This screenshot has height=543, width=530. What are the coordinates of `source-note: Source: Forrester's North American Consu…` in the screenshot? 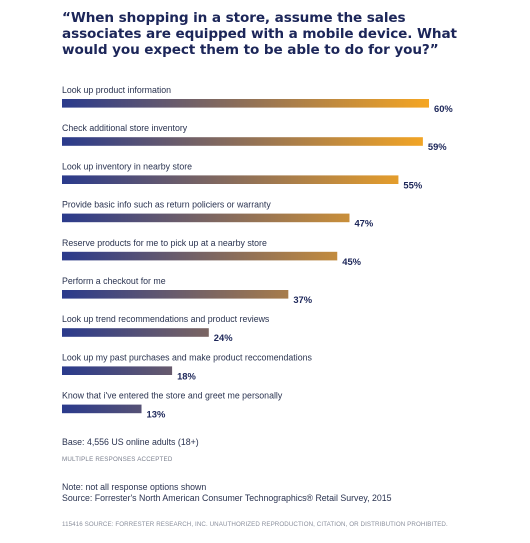 It's located at (227, 498).